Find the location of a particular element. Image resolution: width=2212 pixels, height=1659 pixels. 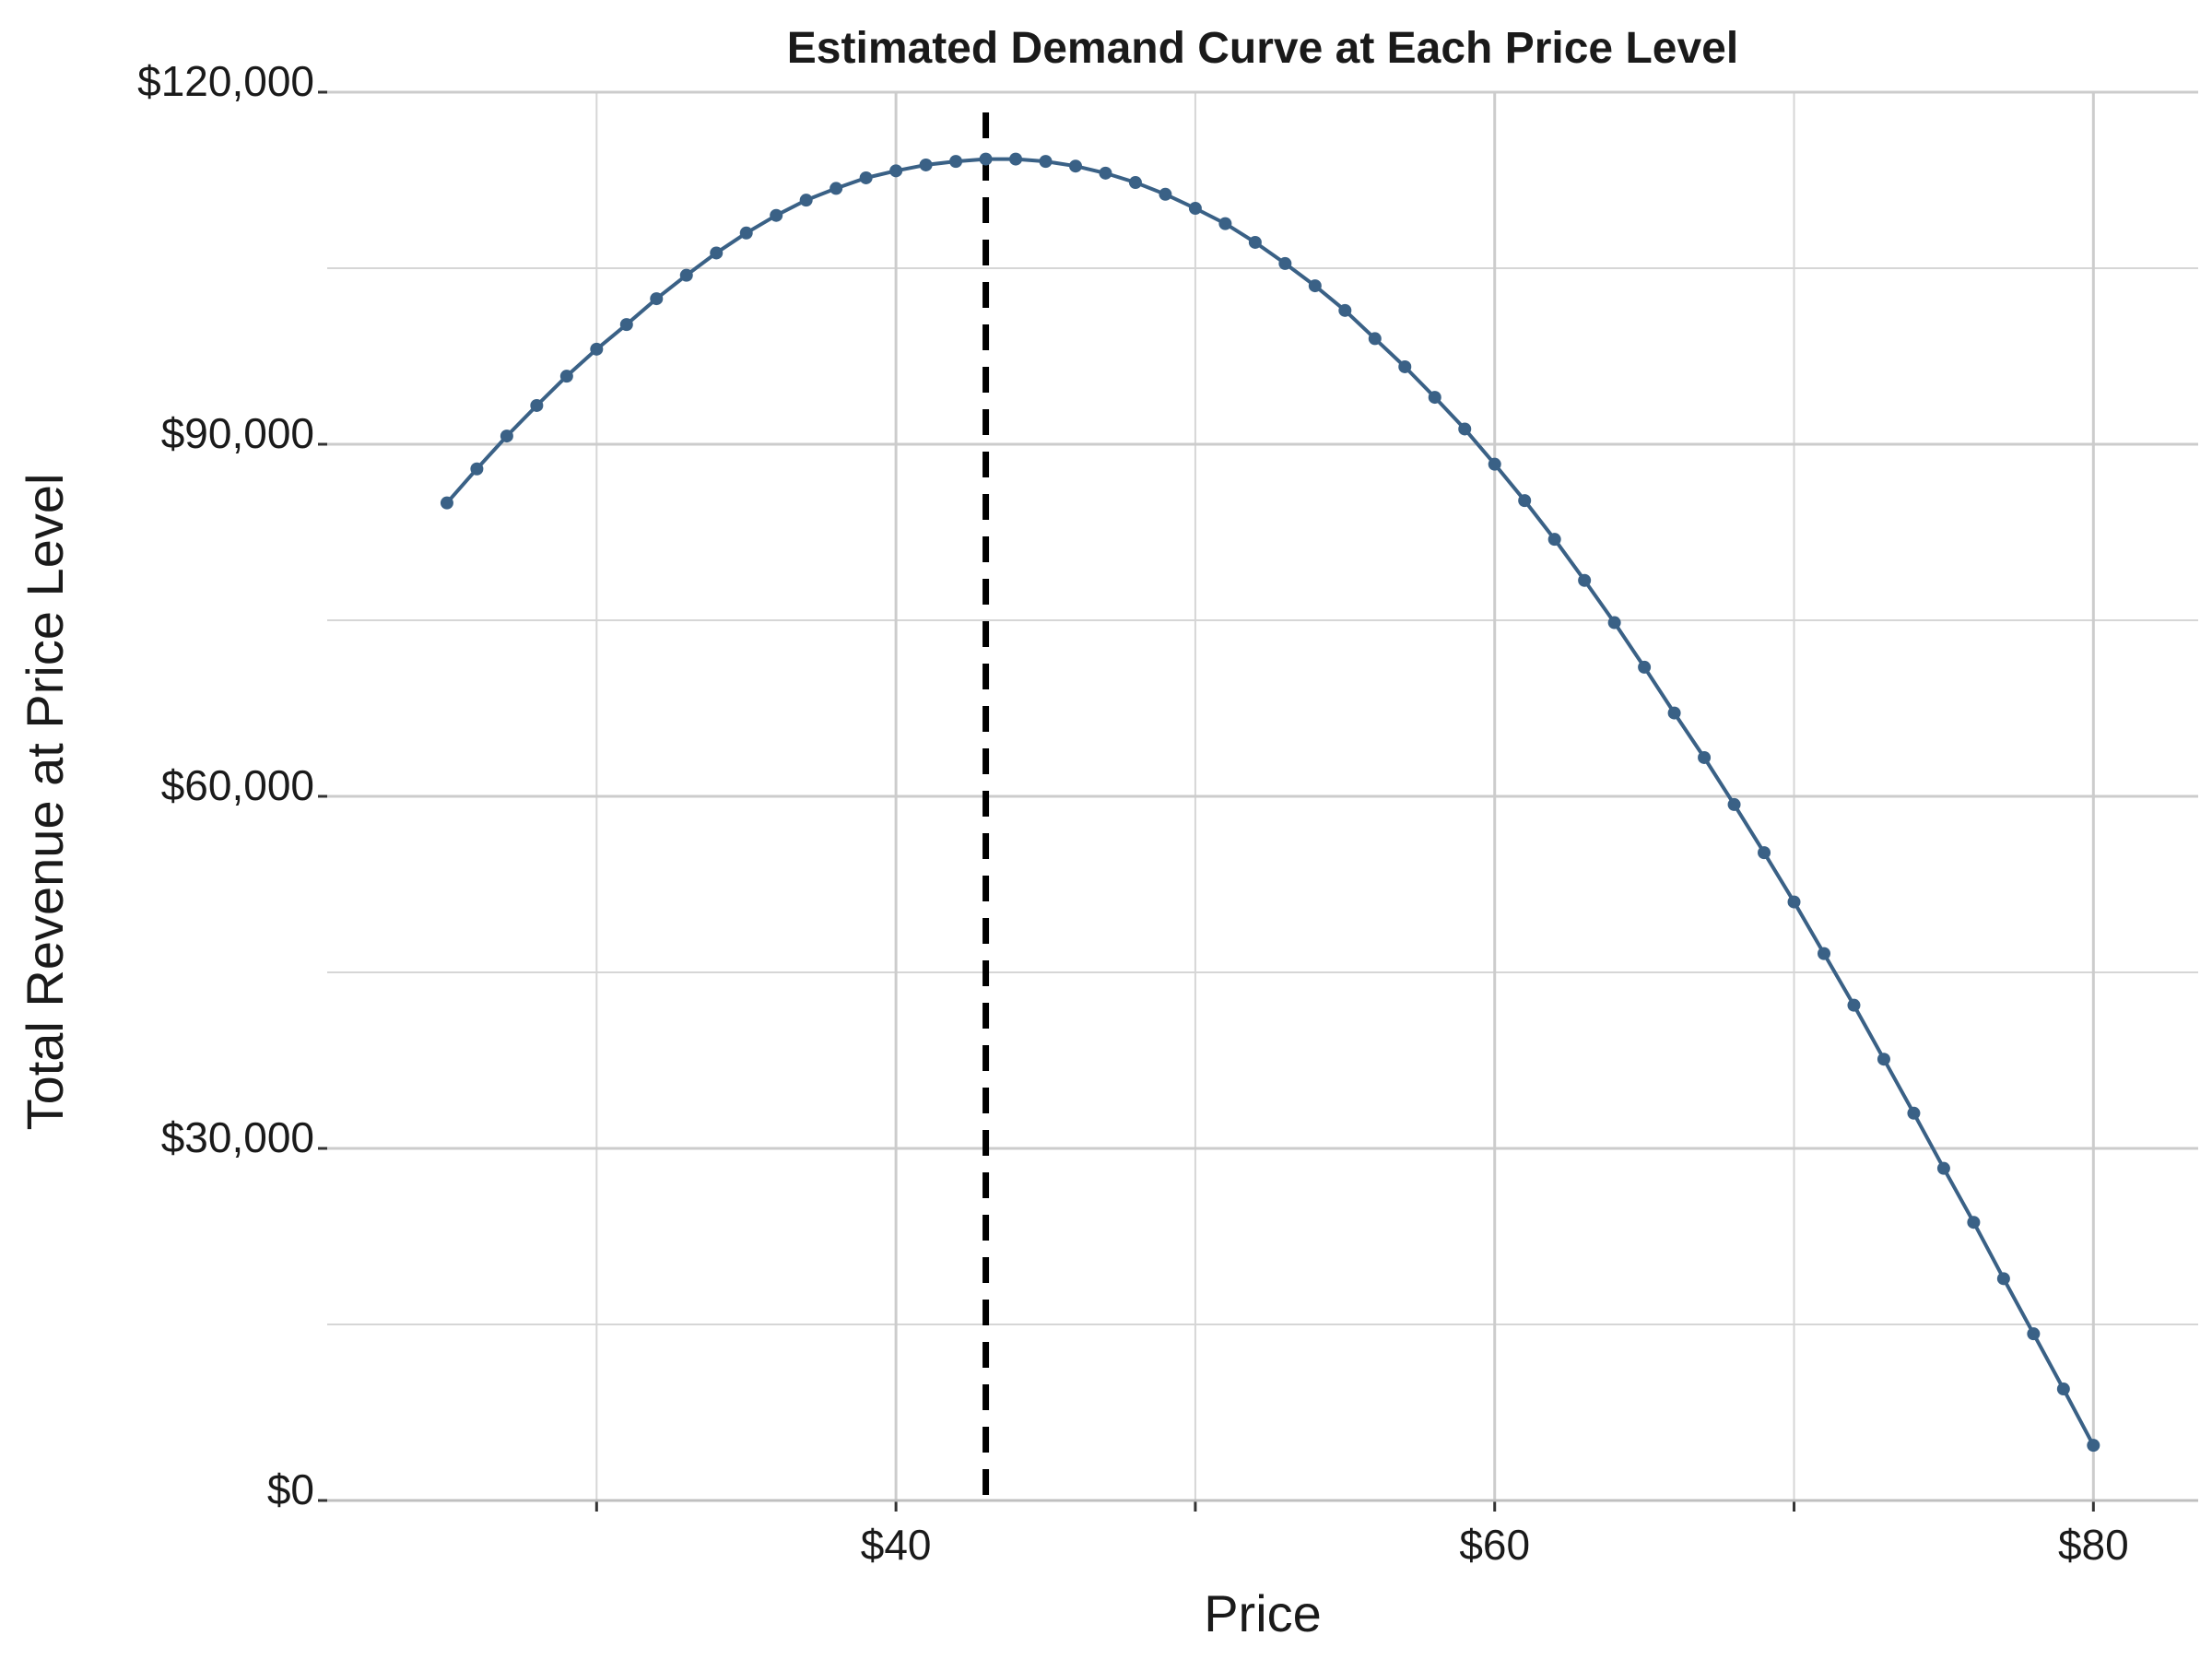

y-tick-label: $0 is located at coordinates (290, 1489).